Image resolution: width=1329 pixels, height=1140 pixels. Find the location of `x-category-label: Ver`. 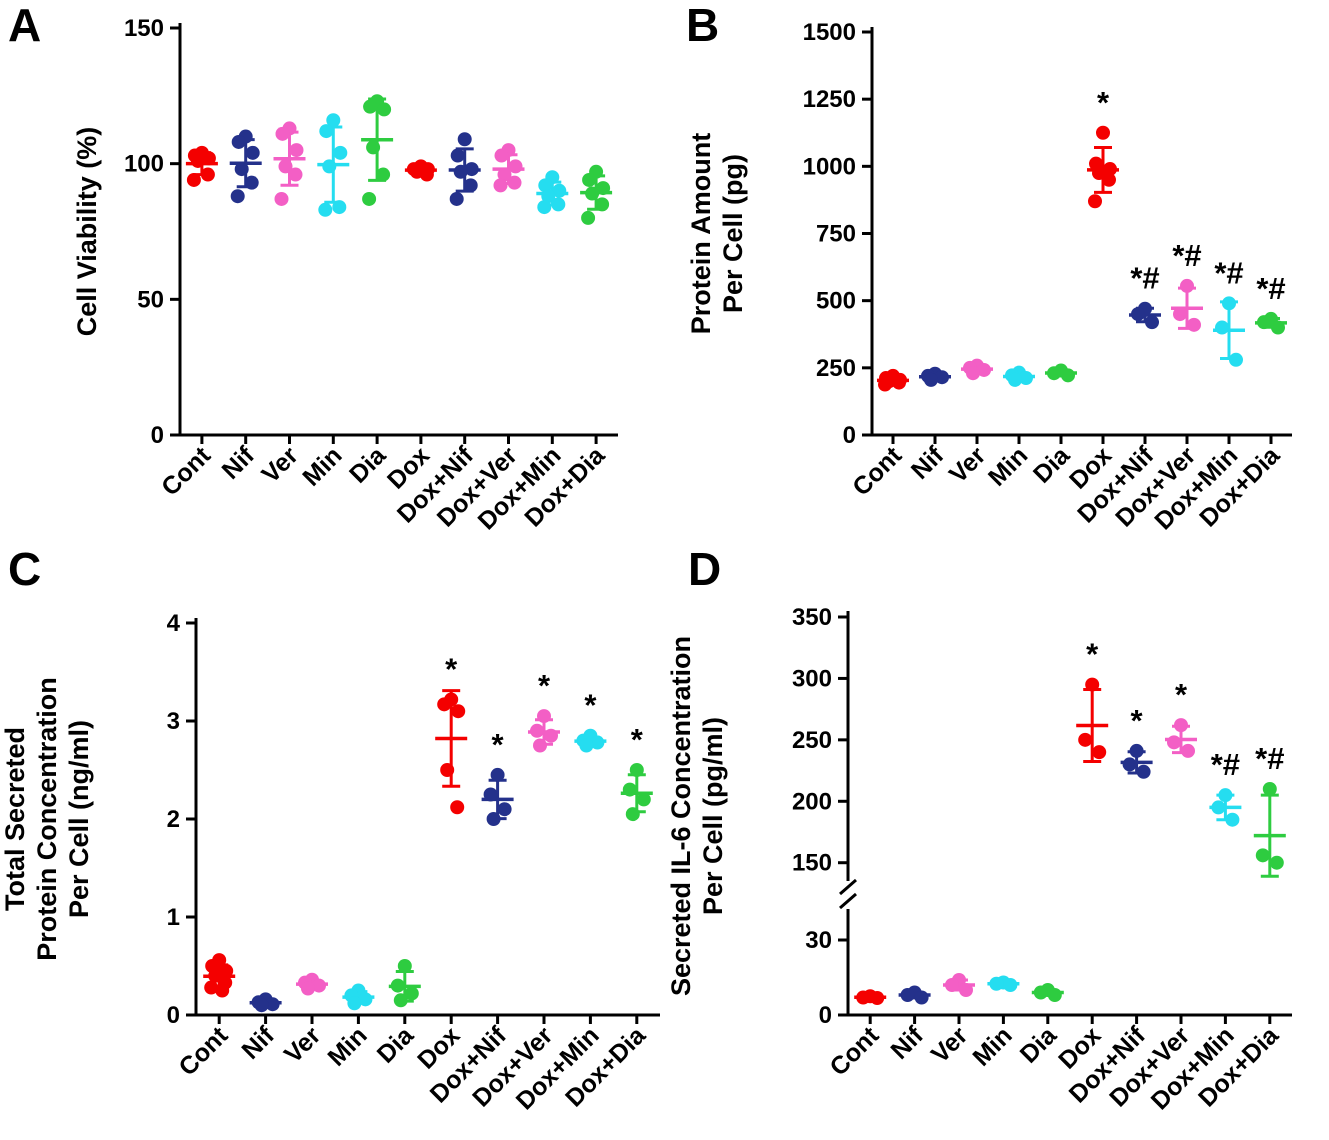

x-category-label: Ver is located at coordinates (280, 465).